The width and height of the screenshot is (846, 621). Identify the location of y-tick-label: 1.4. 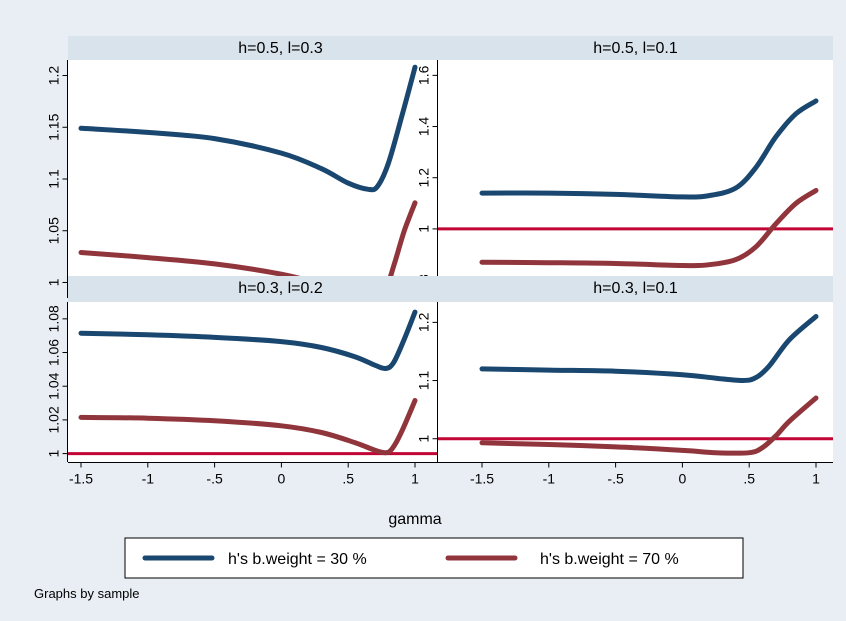
(424, 127).